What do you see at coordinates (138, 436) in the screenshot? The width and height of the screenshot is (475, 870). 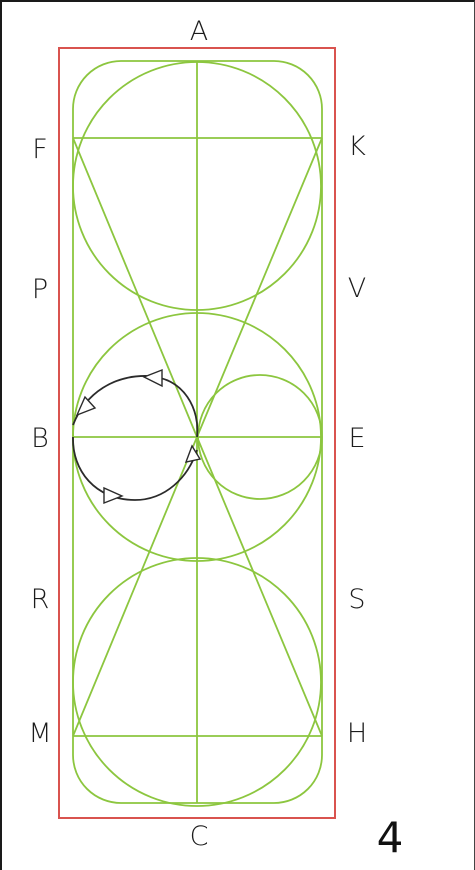 I see `path-arrowheads` at bounding box center [138, 436].